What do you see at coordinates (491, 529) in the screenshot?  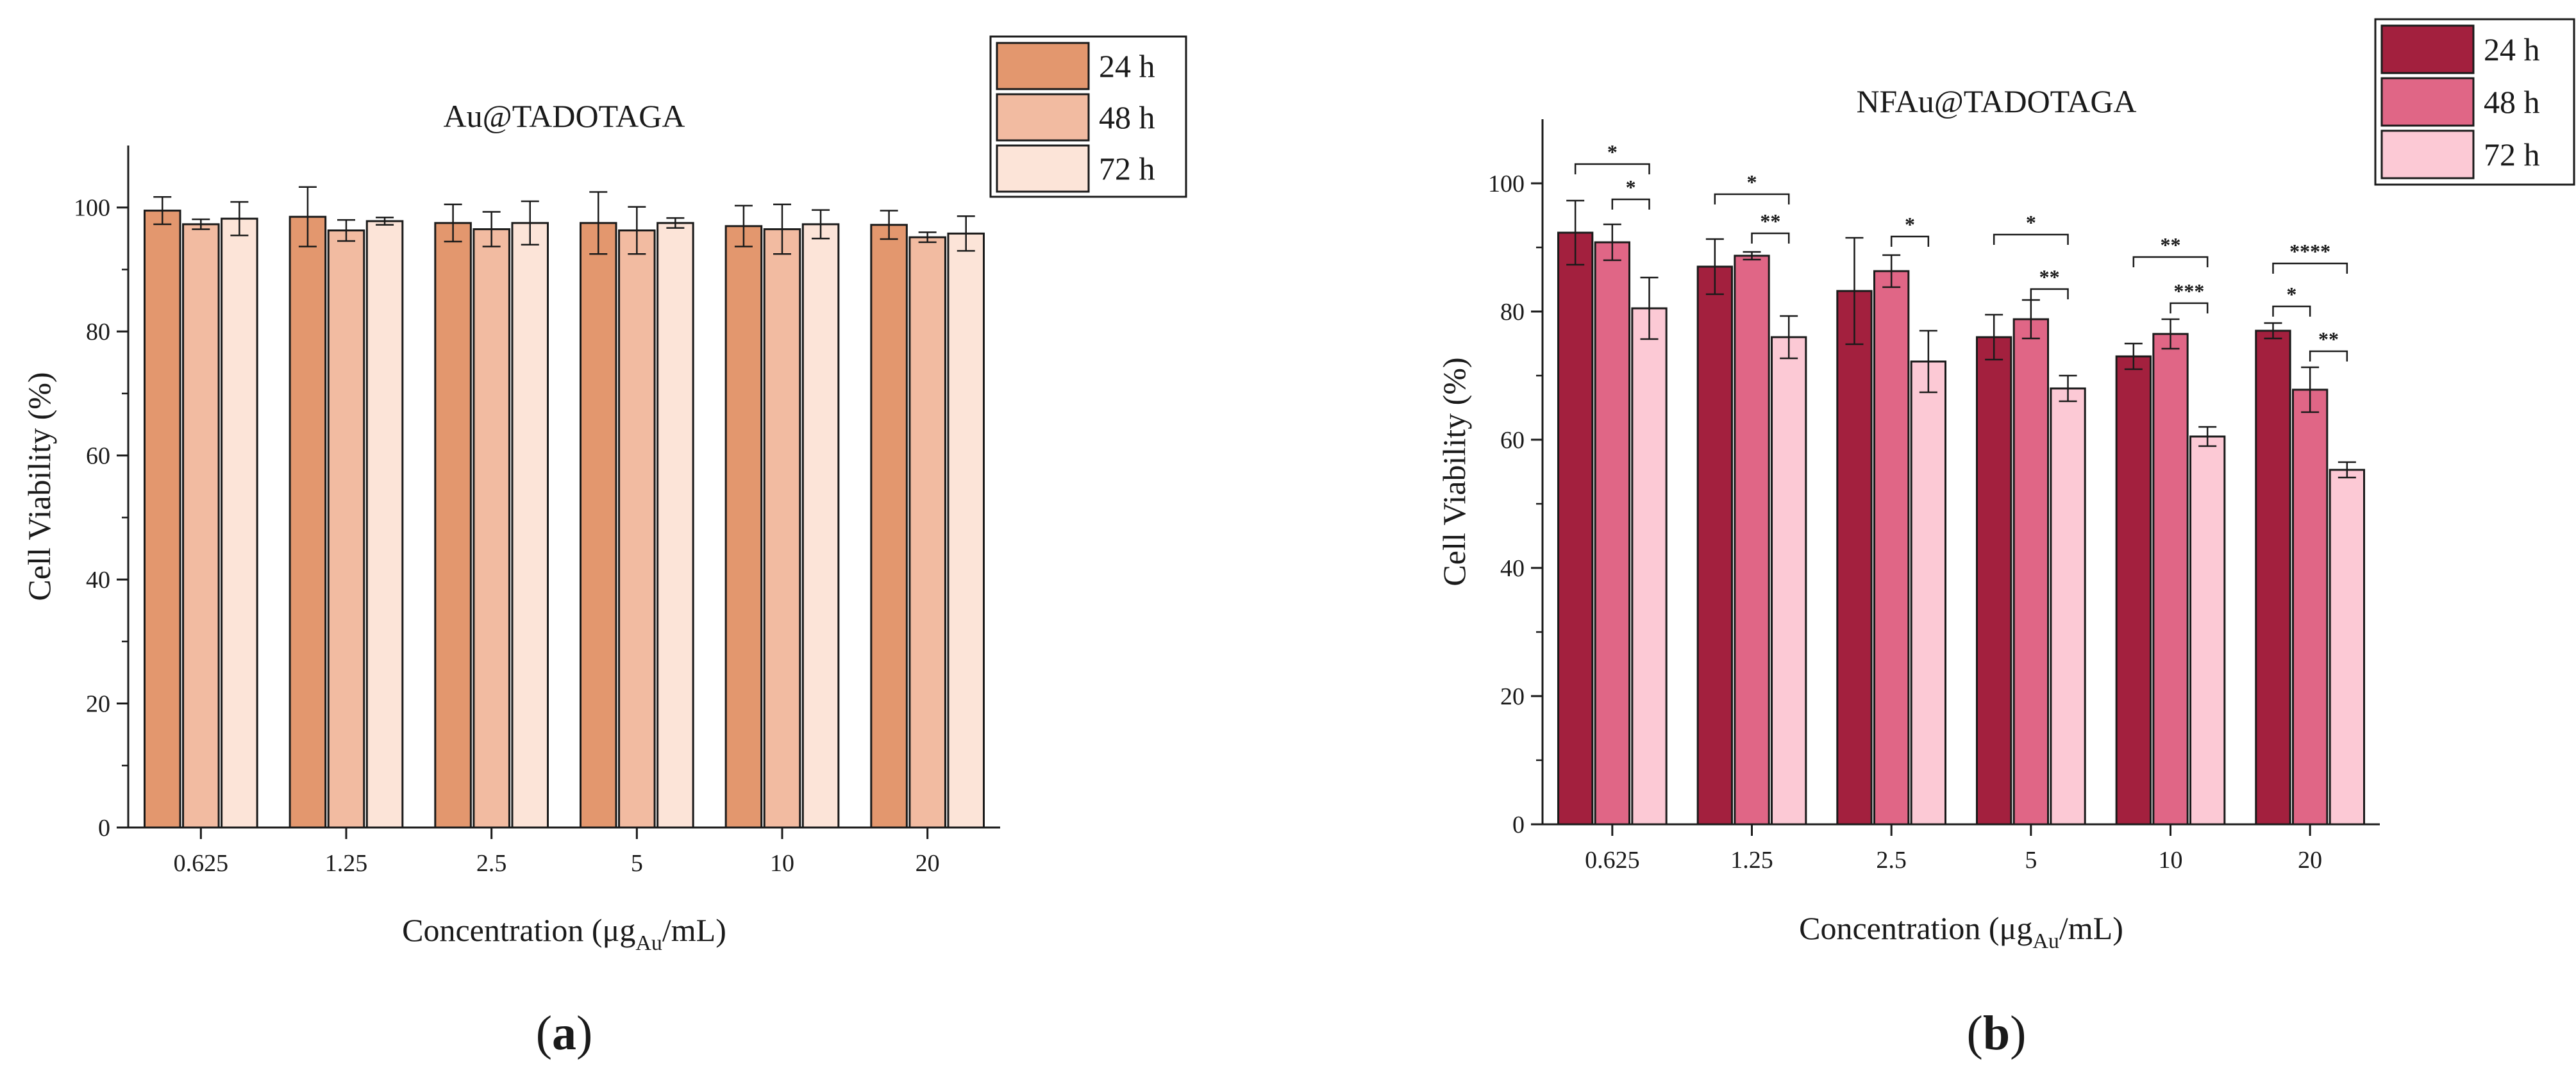 I see `bar-2.5-48h` at bounding box center [491, 529].